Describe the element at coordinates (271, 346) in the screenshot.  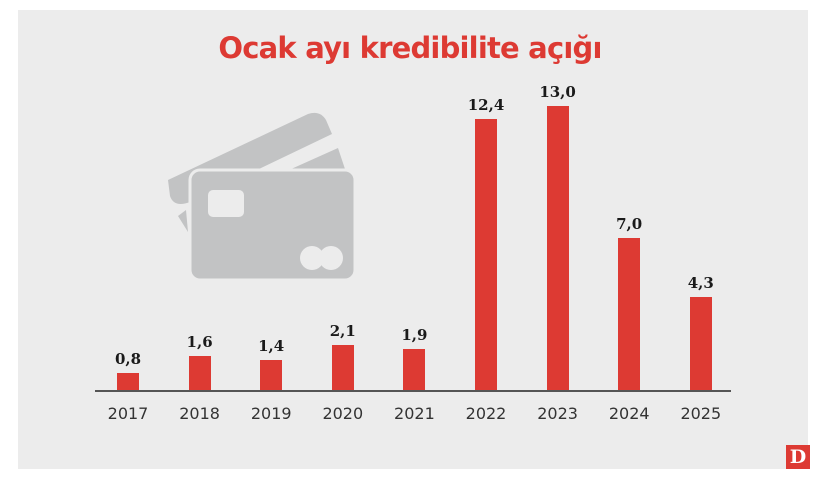
I see `value-label-2019: 1,4` at that location.